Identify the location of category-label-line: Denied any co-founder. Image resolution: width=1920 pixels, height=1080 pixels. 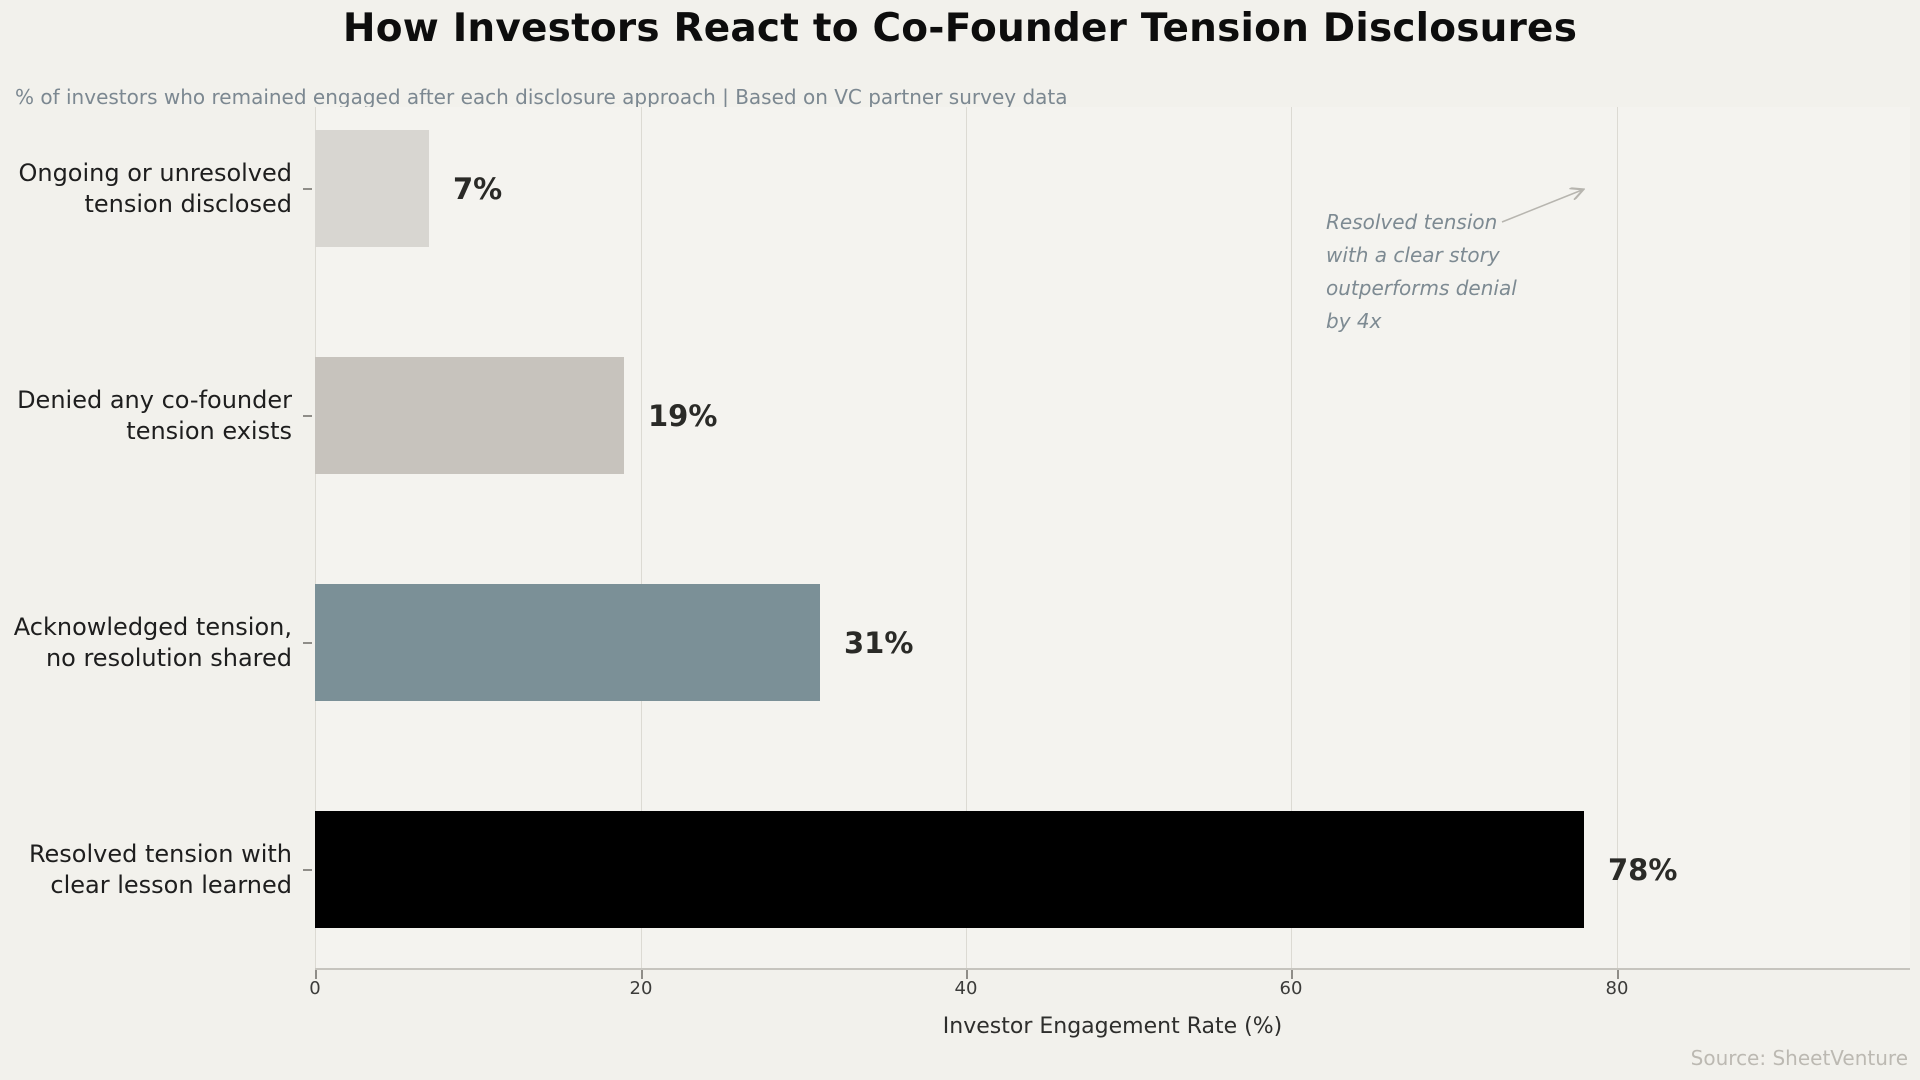
(154, 399).